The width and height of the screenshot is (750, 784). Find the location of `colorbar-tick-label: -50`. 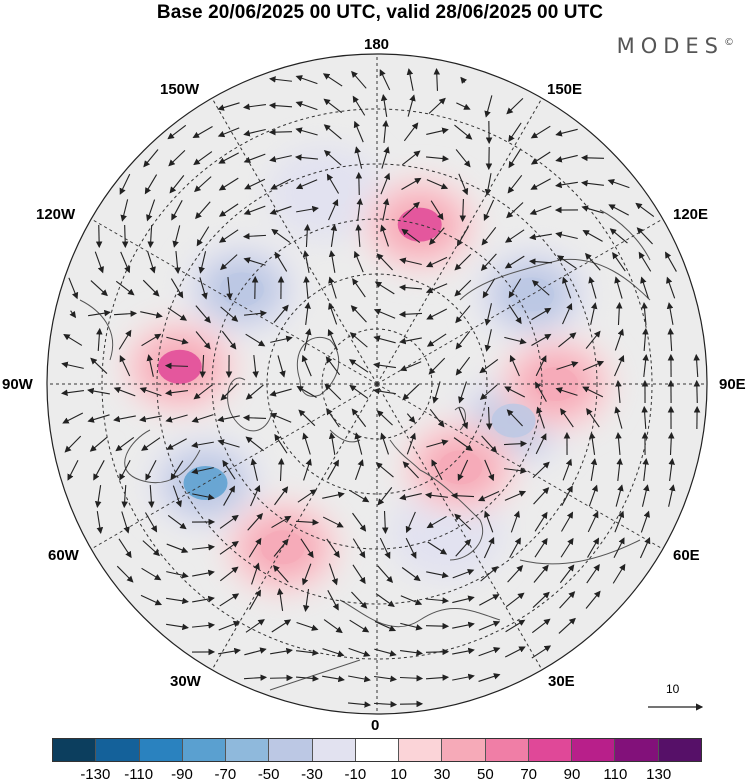

colorbar-tick-label: -50 is located at coordinates (269, 774).